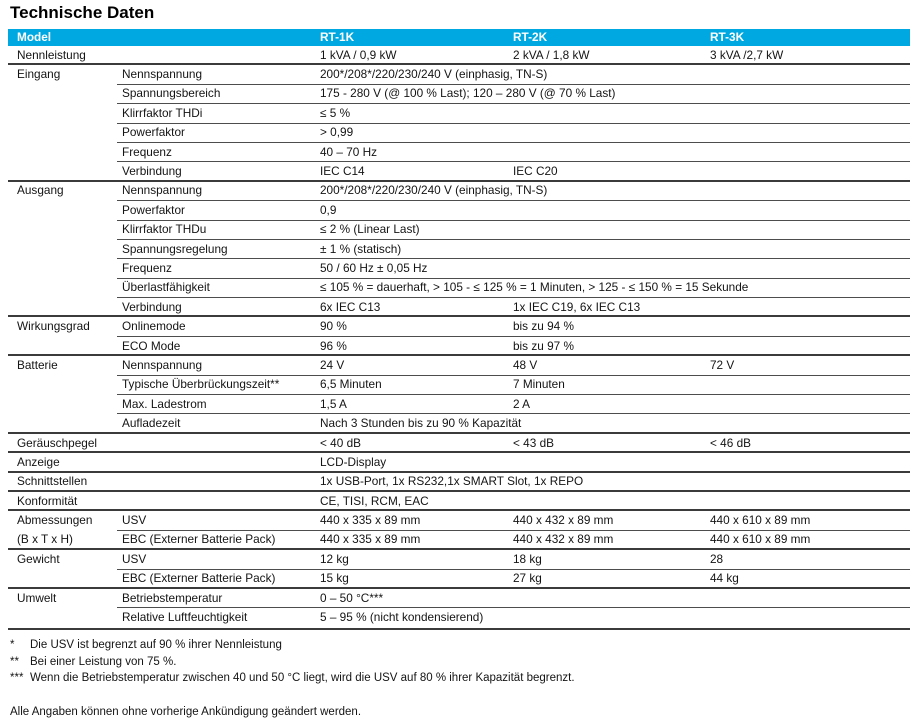 Image resolution: width=917 pixels, height=727 pixels. What do you see at coordinates (543, 326) in the screenshot?
I see `value-rt2k: bis zu 94 %` at bounding box center [543, 326].